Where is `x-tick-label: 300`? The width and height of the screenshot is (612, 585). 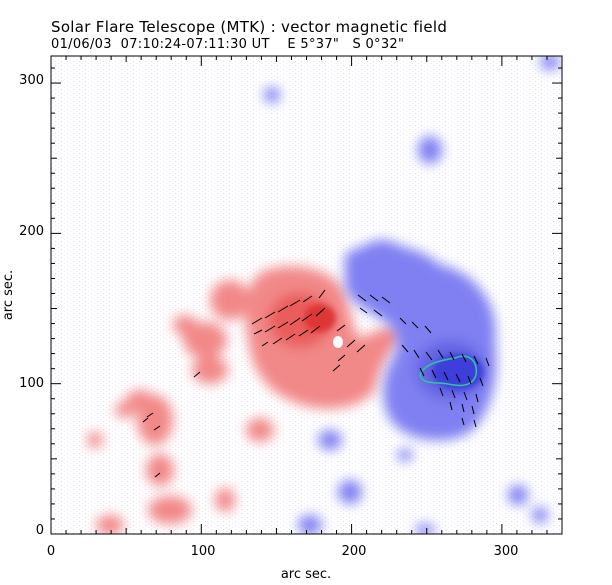
x-tick-label: 300 is located at coordinates (506, 551).